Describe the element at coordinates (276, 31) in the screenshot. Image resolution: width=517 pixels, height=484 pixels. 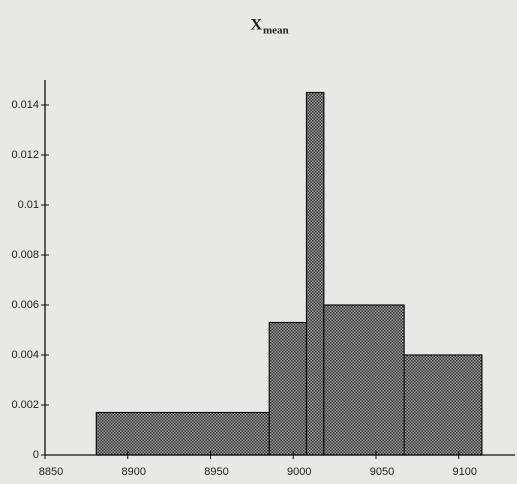
I see `chart-title-subscript: mean` at that location.